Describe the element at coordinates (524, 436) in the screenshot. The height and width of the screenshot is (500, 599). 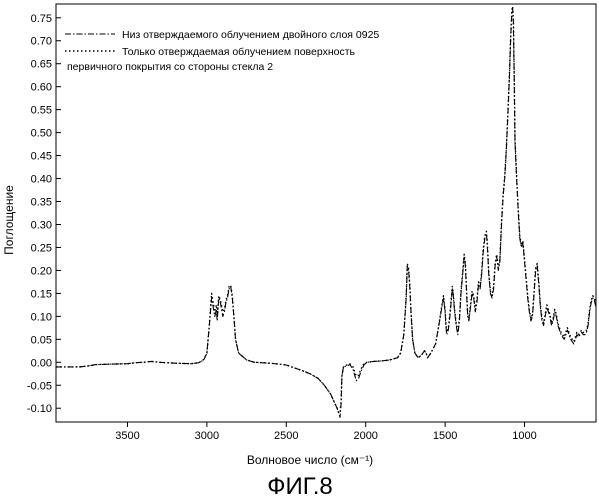
I see `x-tick-label: 1000` at that location.